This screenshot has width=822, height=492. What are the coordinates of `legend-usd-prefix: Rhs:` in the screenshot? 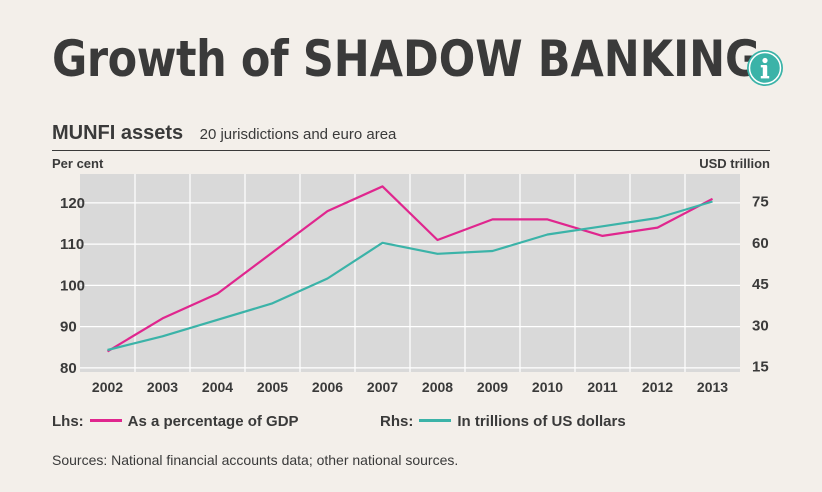 It's located at (397, 421).